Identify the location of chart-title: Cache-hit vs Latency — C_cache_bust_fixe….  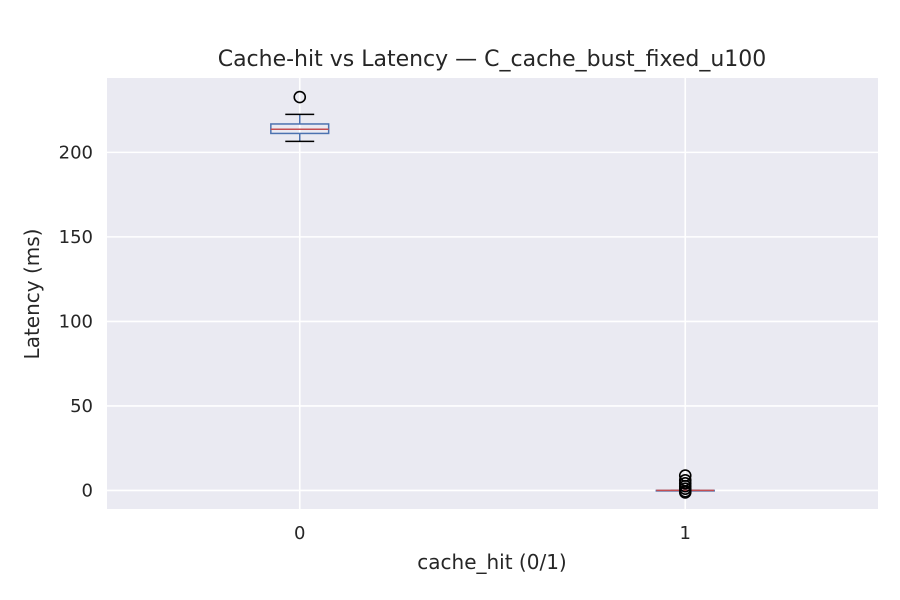
(492, 59).